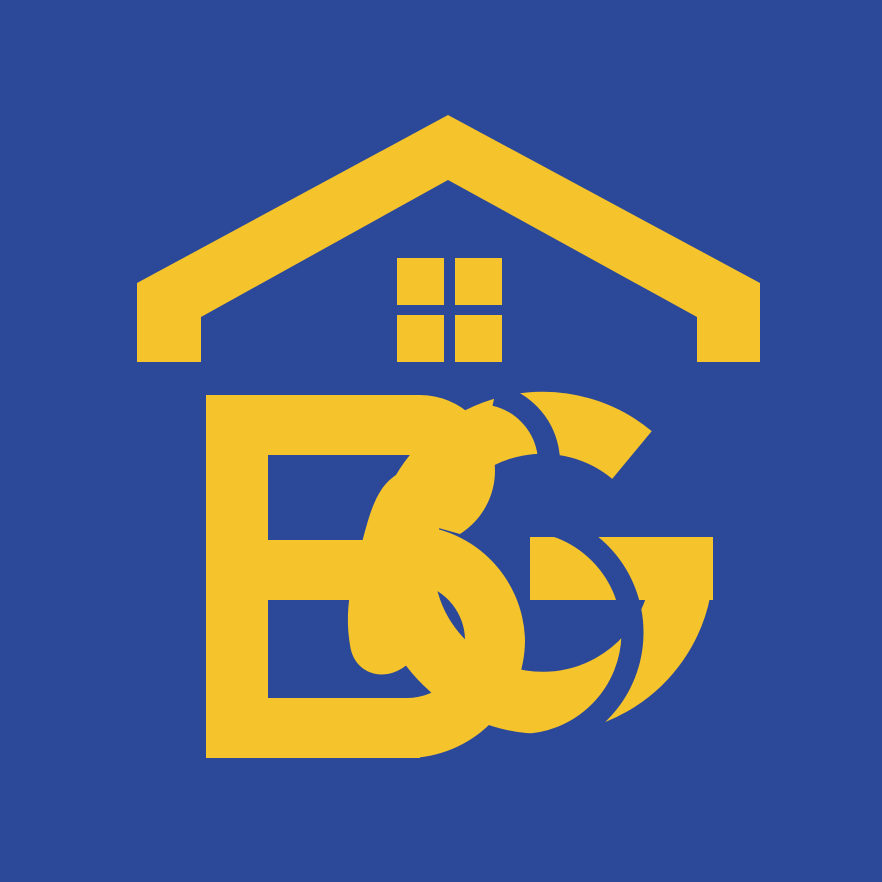 Image resolution: width=882 pixels, height=882 pixels. I want to click on window-icon, so click(449, 310).